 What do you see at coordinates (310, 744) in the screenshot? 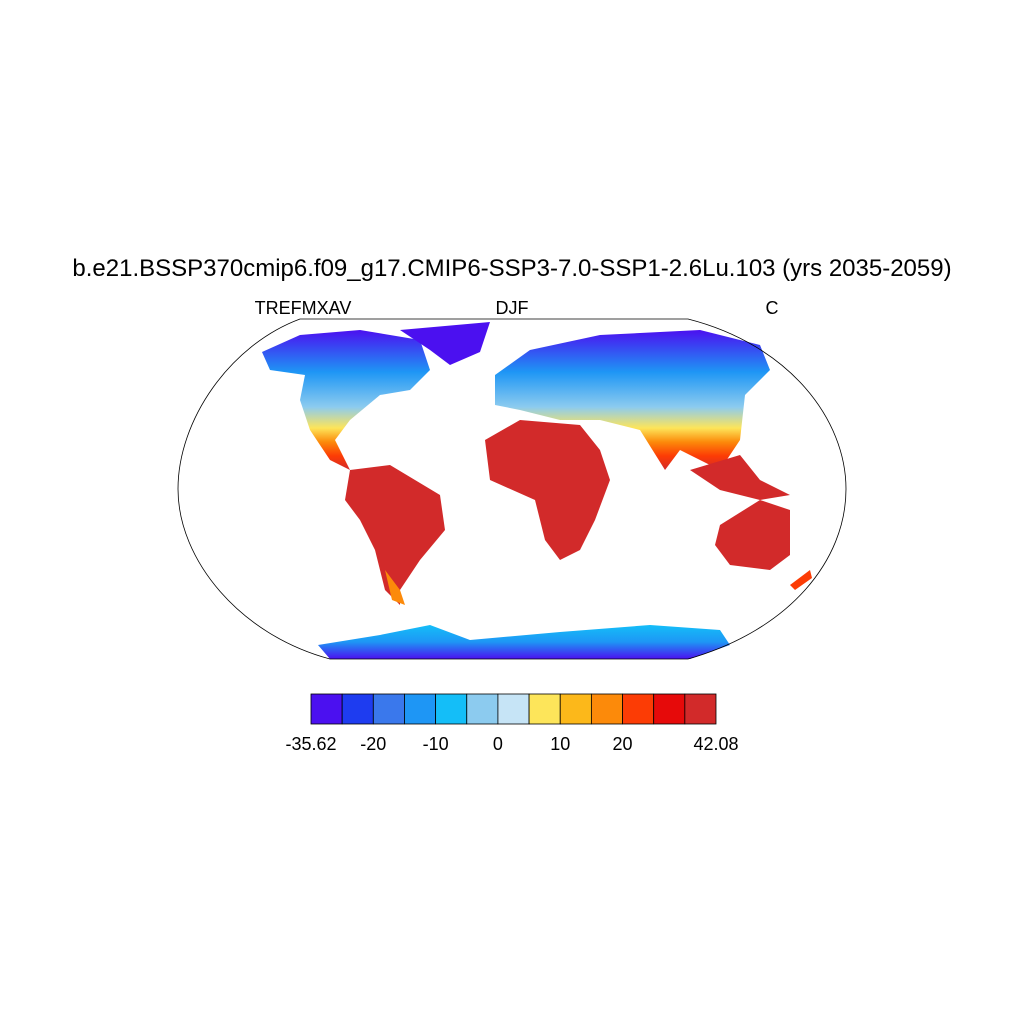
I see `colorbar-label: -35.62` at bounding box center [310, 744].